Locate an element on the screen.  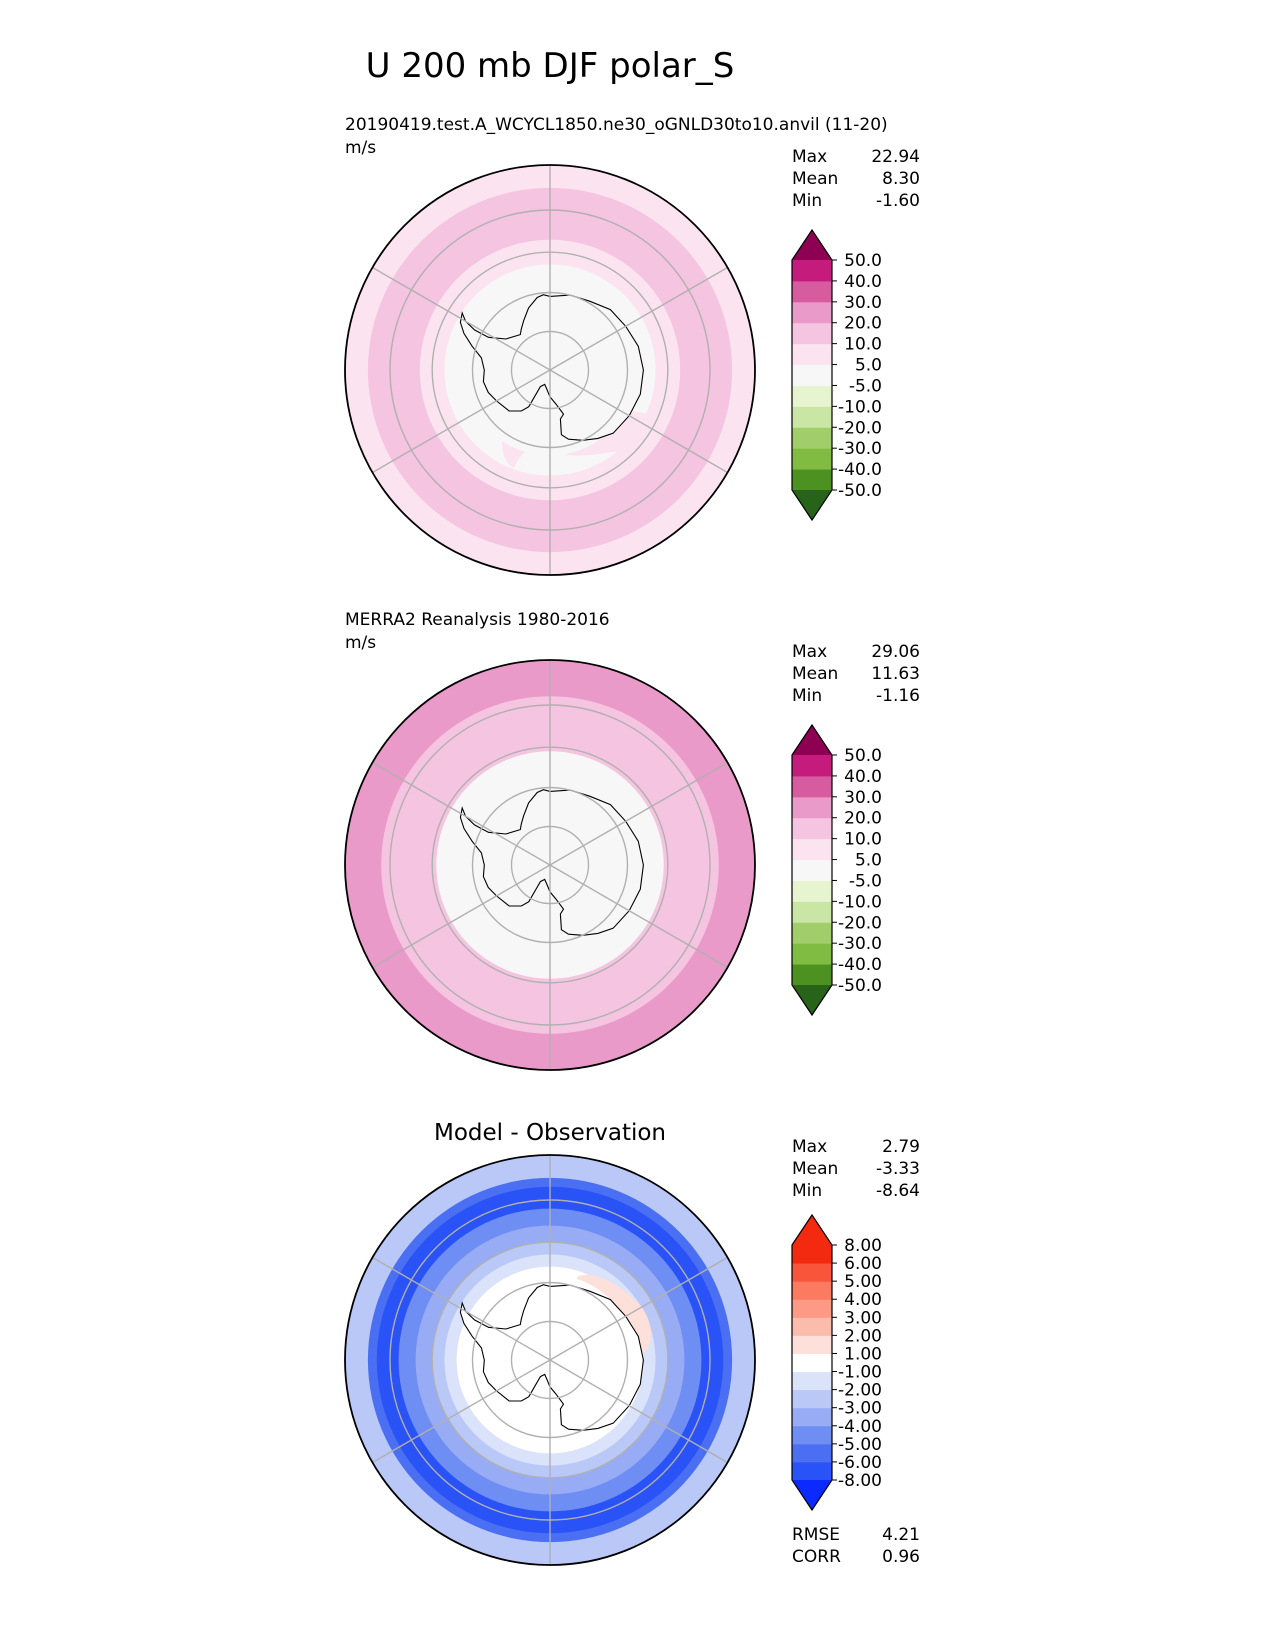
panel-reference-colorbar-label-10: 40.0 is located at coordinates (863, 777).